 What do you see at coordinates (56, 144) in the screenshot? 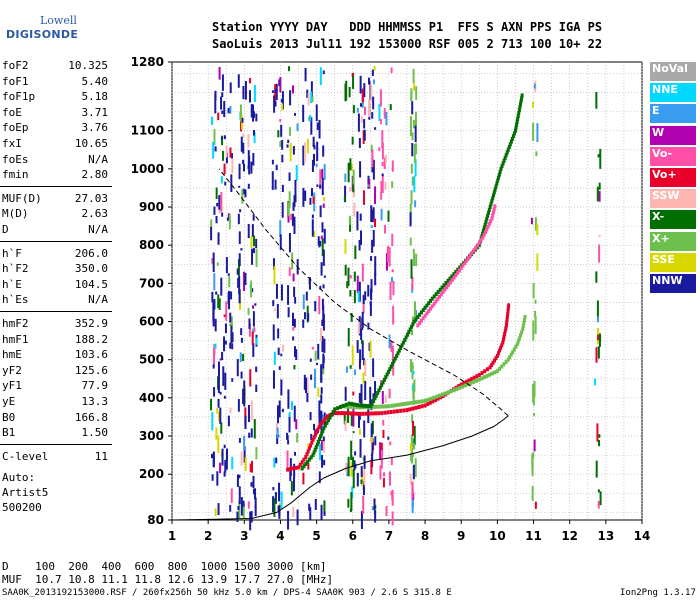
I see `parameter-row: fxI 10.65` at bounding box center [56, 144].